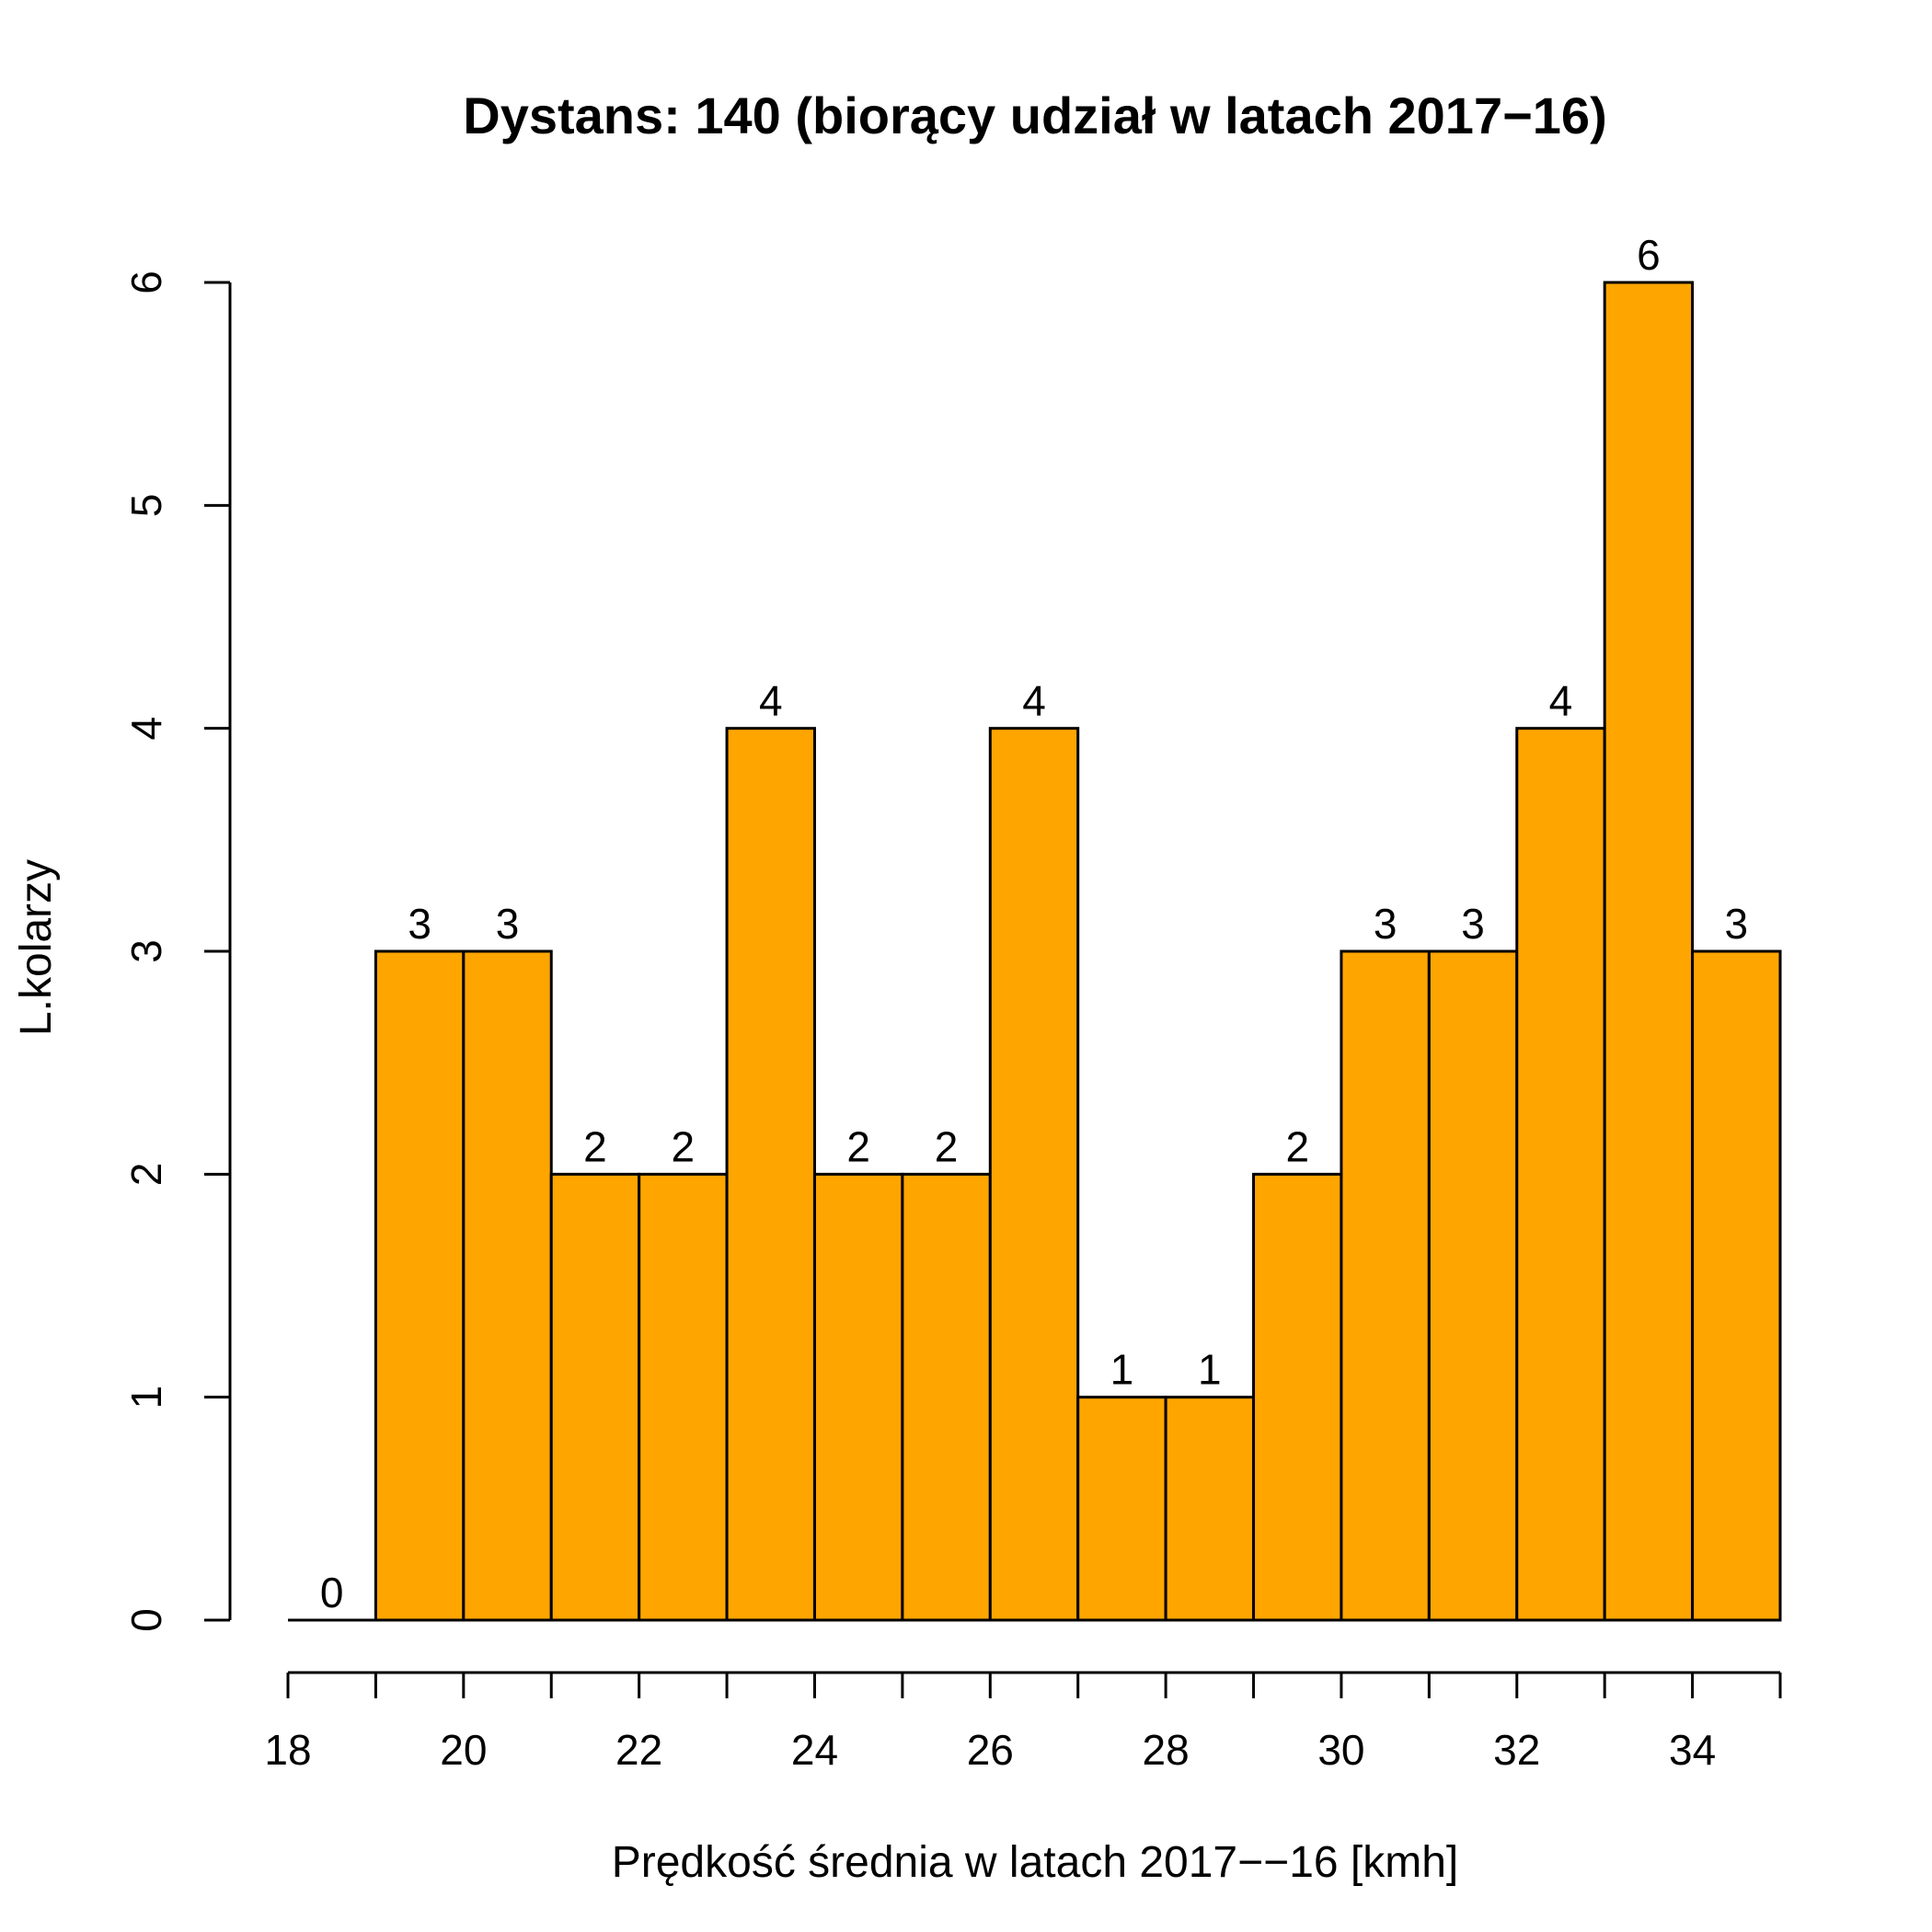  I want to click on x-tick-label: 24, so click(814, 1750).